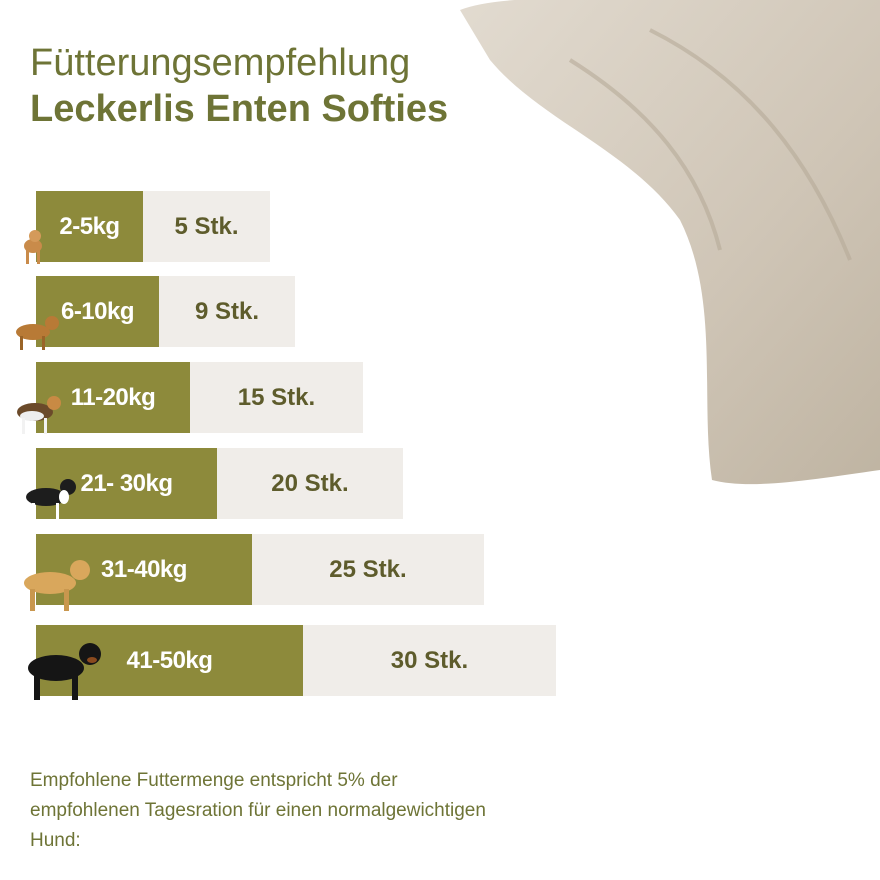 The width and height of the screenshot is (880, 880). What do you see at coordinates (310, 483) in the screenshot?
I see `amount-label: 20 Stk.` at bounding box center [310, 483].